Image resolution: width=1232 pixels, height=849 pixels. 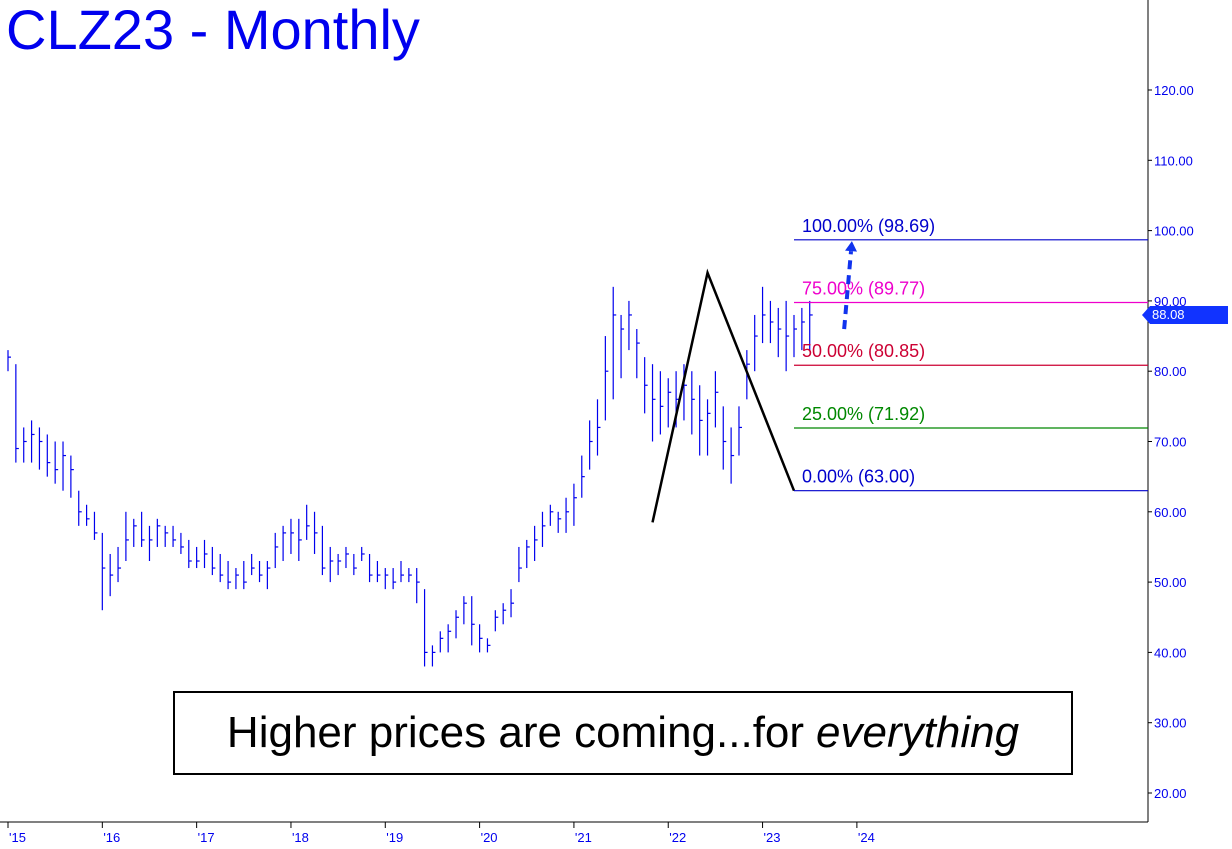 What do you see at coordinates (17, 837) in the screenshot?
I see `x-tick-label: '15` at bounding box center [17, 837].